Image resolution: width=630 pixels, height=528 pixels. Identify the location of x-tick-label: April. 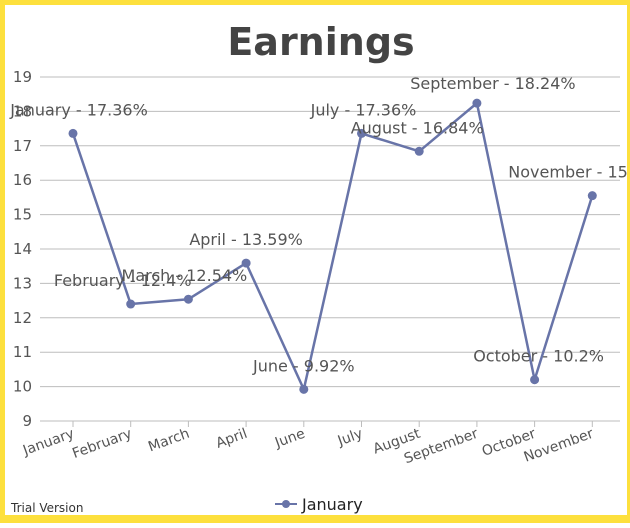
(232, 439).